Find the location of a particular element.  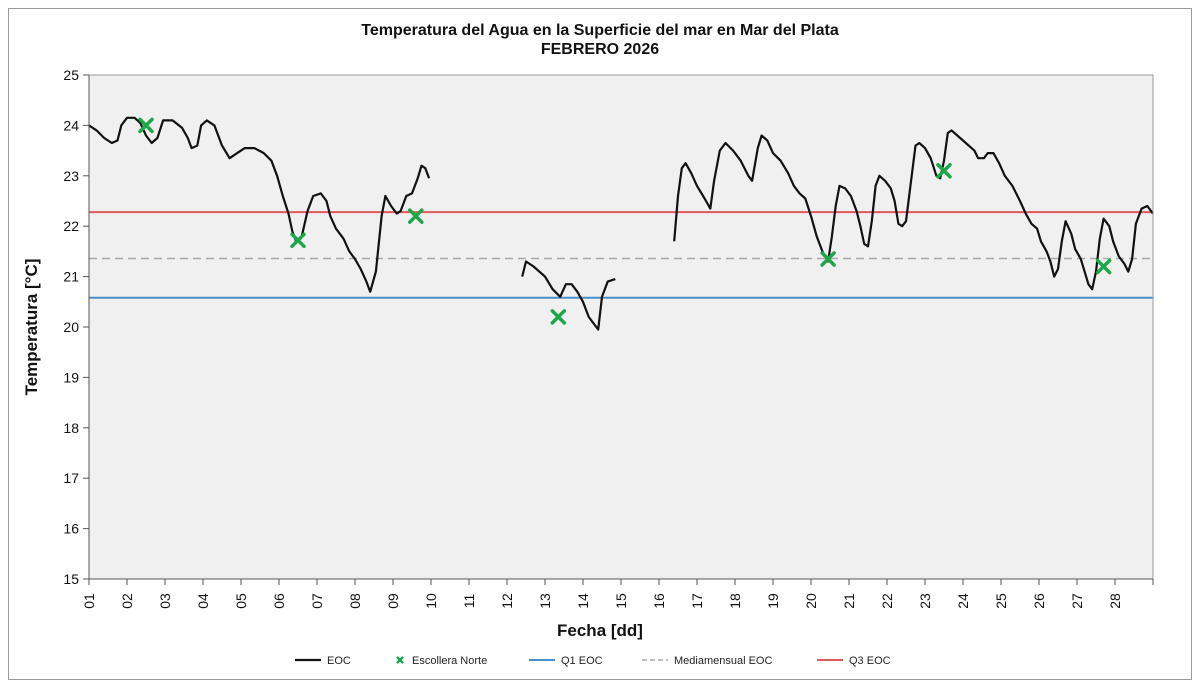

x-tick-label: 26 is located at coordinates (1039, 601).